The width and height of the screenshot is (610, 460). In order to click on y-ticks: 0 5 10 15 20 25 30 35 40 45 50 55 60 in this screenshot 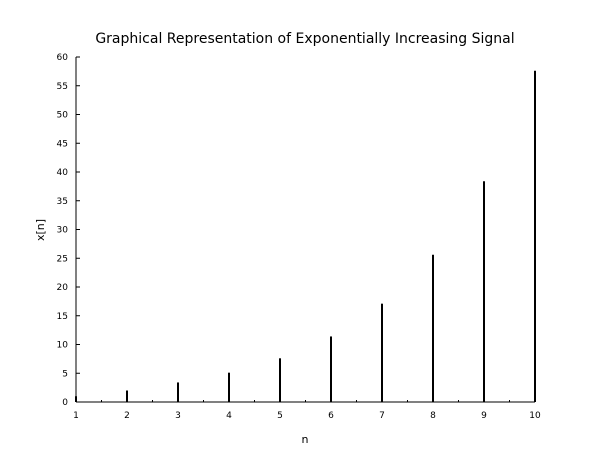, I will do `click(68, 230)`.